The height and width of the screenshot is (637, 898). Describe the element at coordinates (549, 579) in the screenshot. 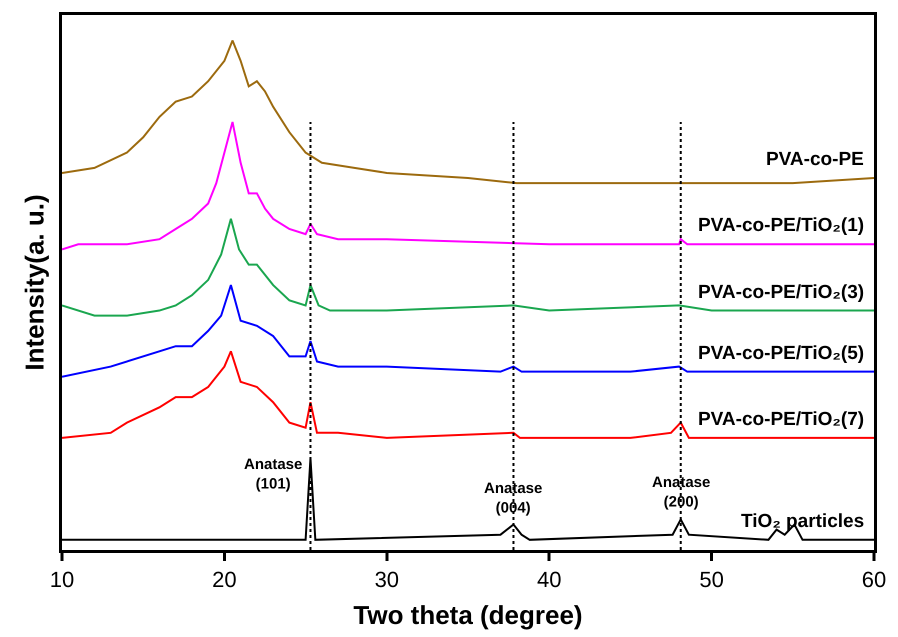

I see `x-tick-label: 40` at that location.